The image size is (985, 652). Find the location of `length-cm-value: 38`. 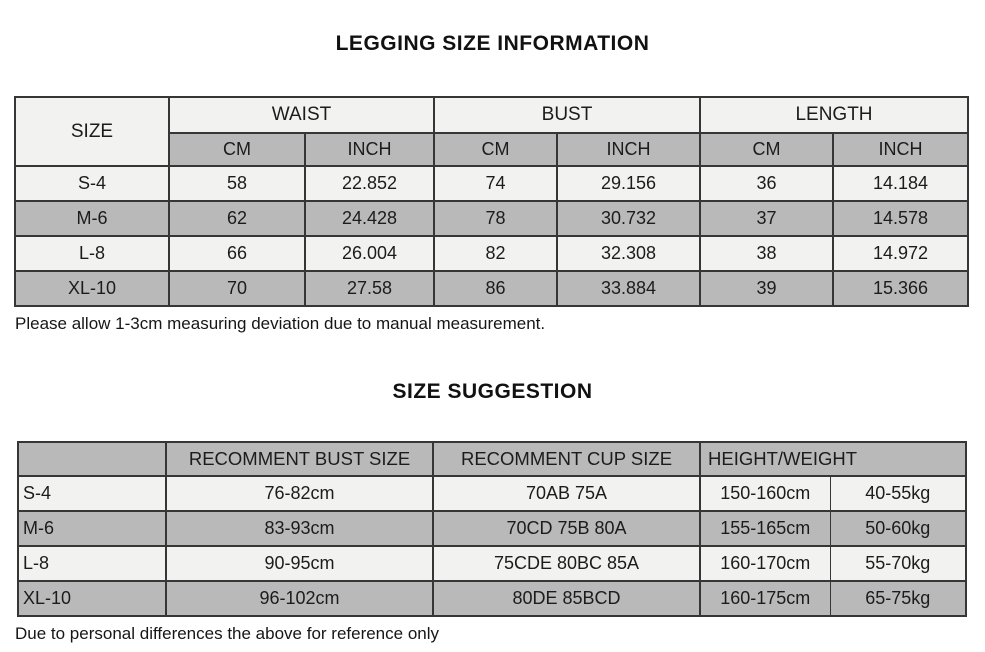

length-cm-value: 38 is located at coordinates (766, 253).